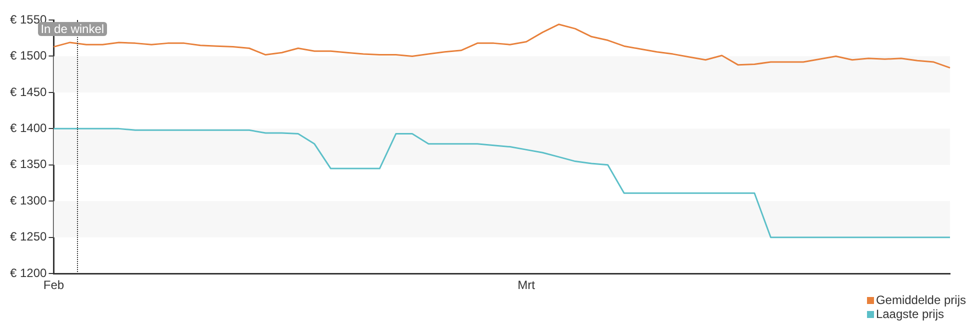 The height and width of the screenshot is (325, 980). Describe the element at coordinates (29, 128) in the screenshot. I see `y-tick-label: € 1400` at that location.